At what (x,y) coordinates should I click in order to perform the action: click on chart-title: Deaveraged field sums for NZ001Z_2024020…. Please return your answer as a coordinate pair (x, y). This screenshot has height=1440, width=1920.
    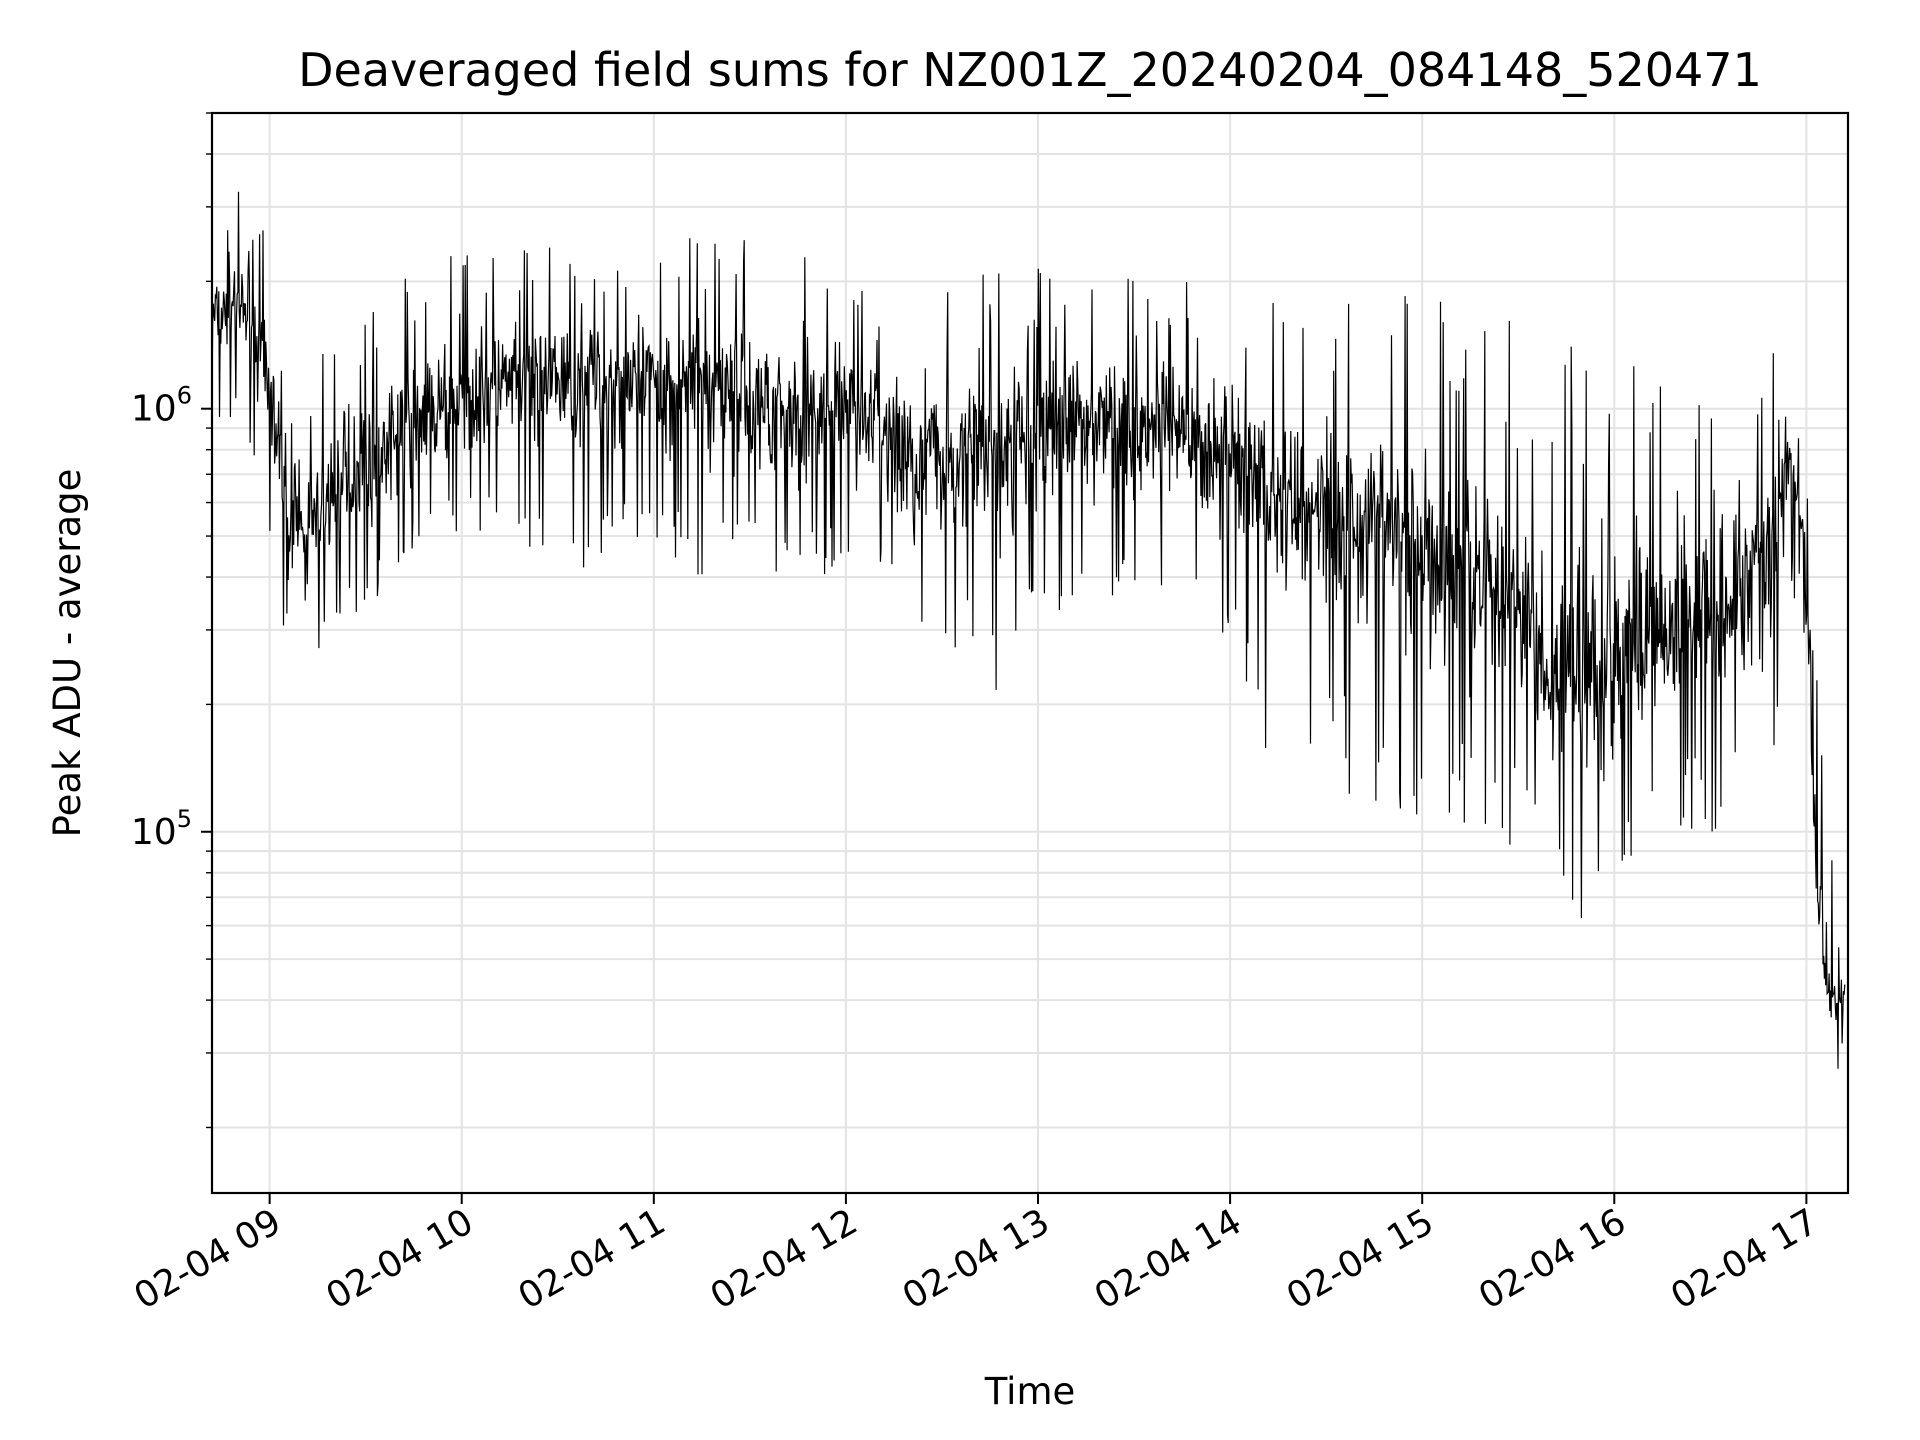
    Looking at the image, I should click on (1030, 70).